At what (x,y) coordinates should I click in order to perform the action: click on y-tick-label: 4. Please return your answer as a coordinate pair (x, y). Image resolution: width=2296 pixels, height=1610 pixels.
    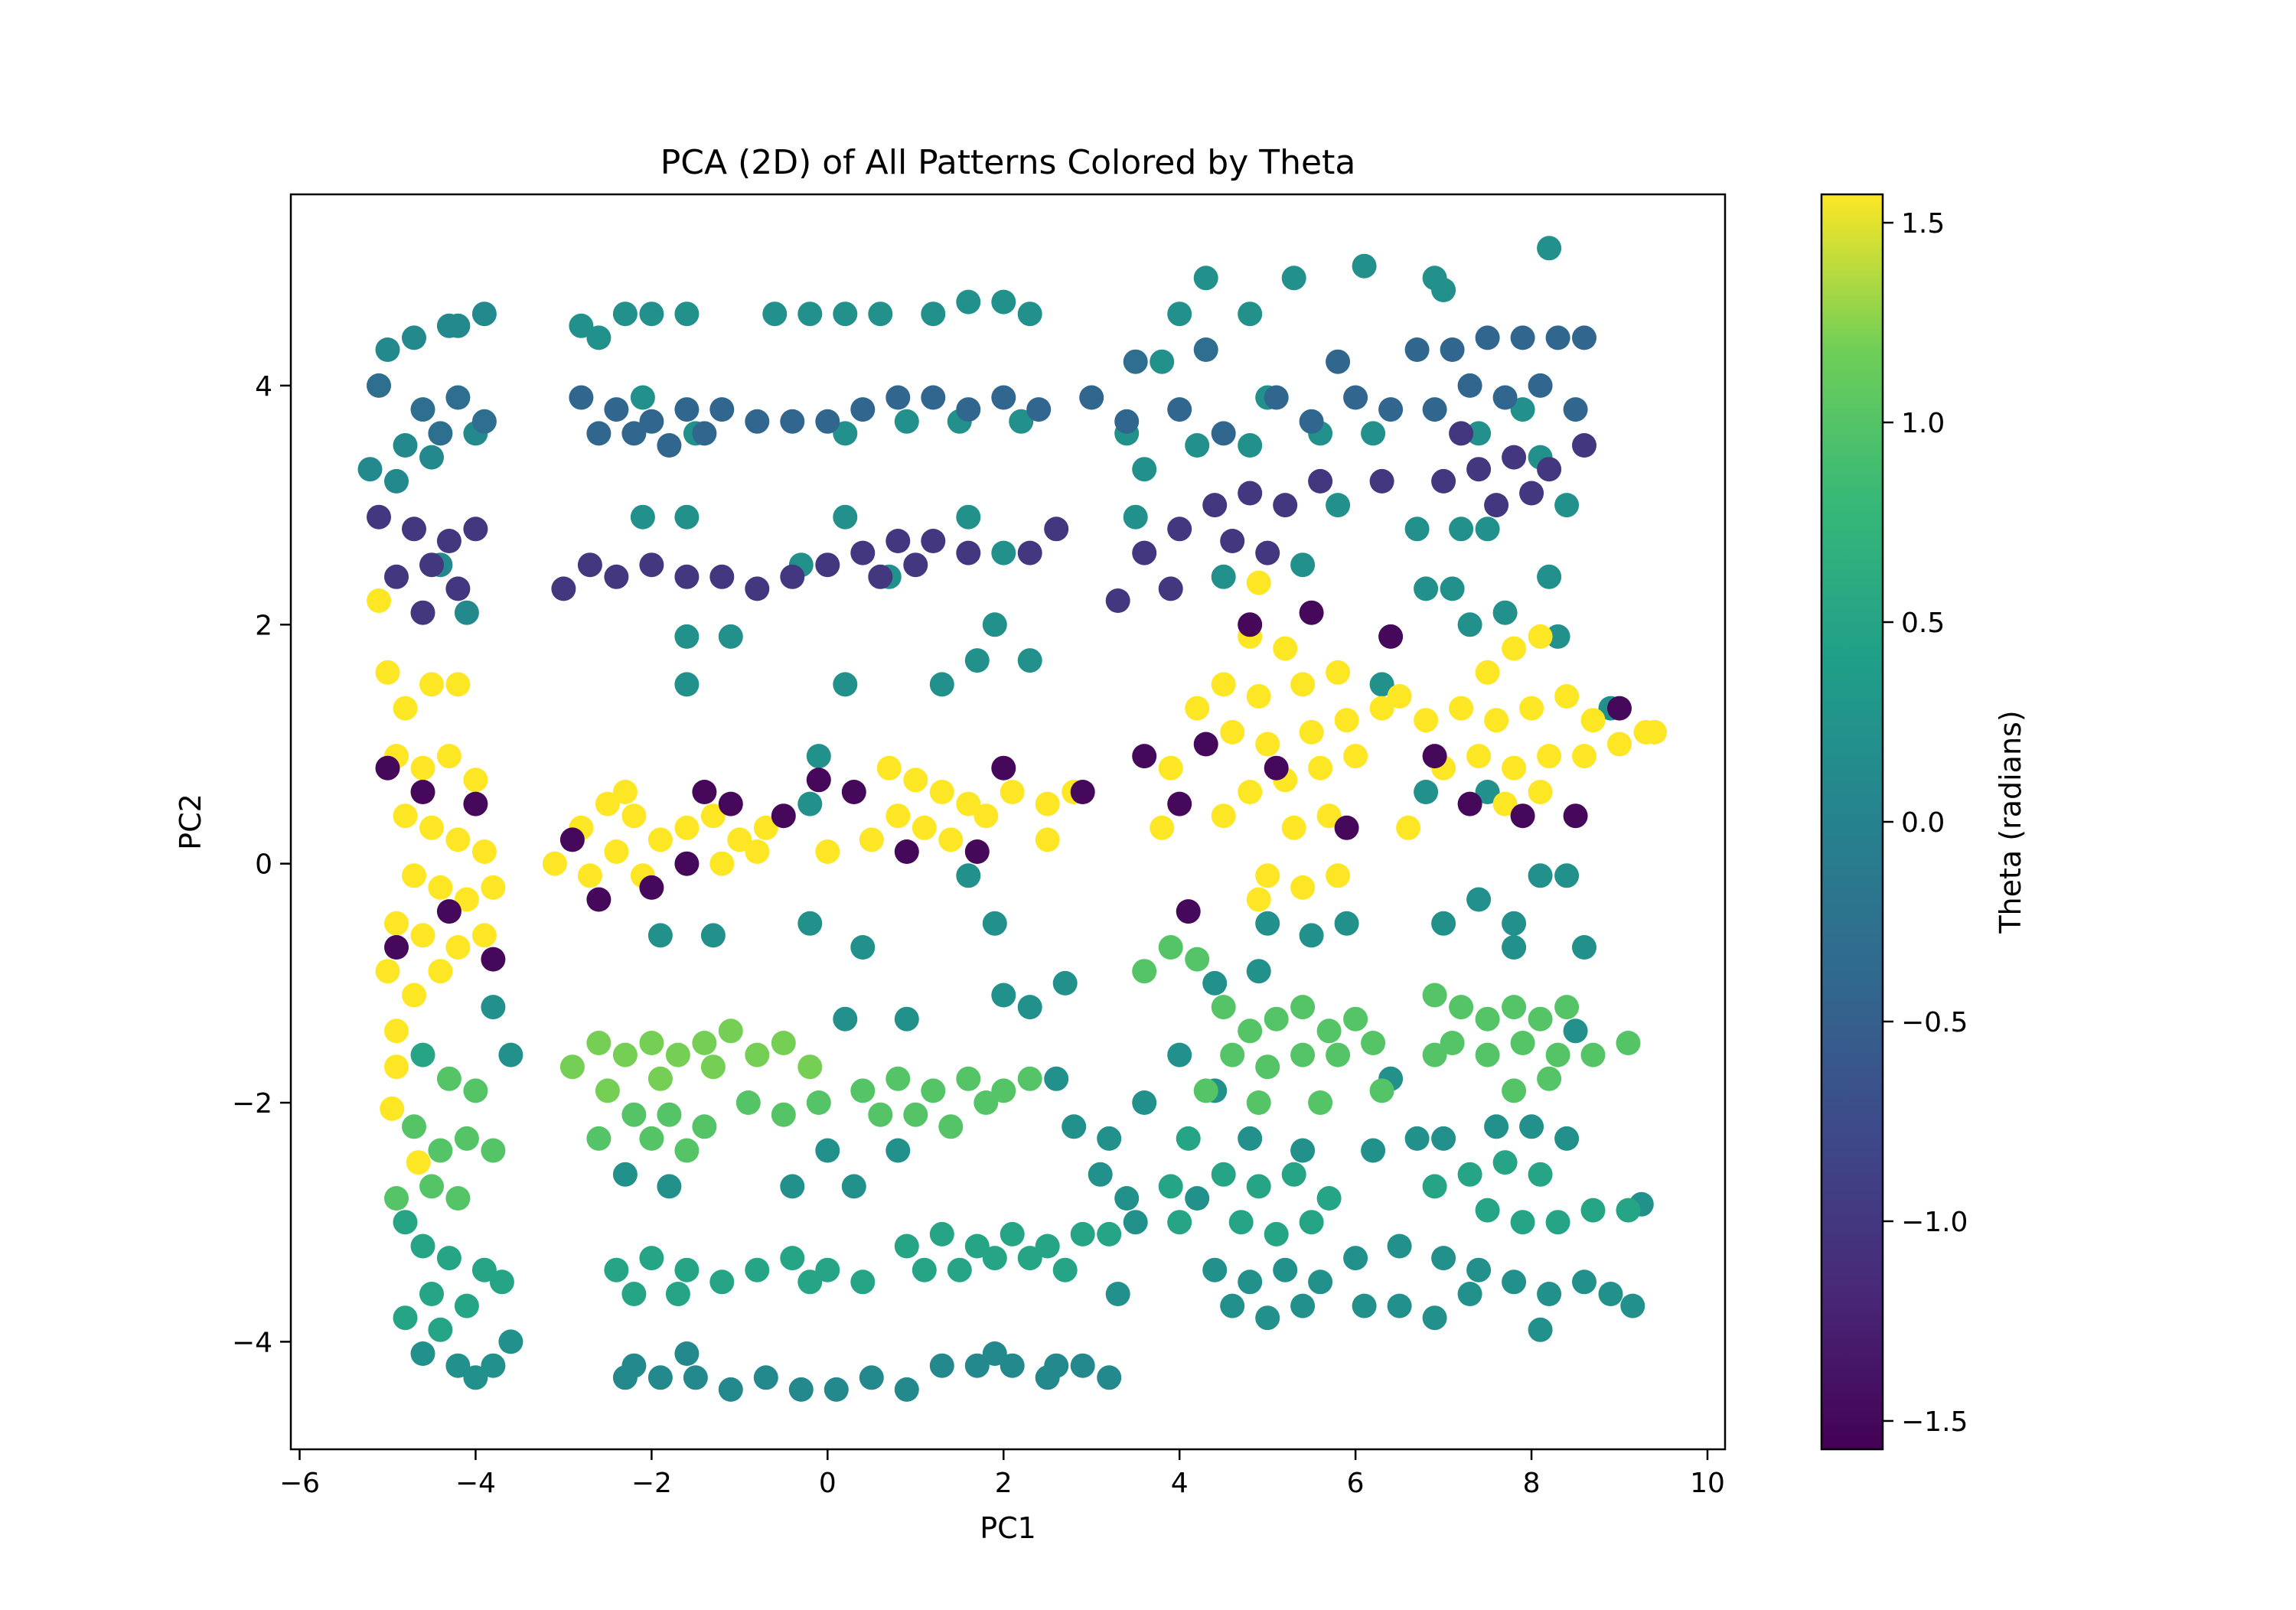
    Looking at the image, I should click on (263, 387).